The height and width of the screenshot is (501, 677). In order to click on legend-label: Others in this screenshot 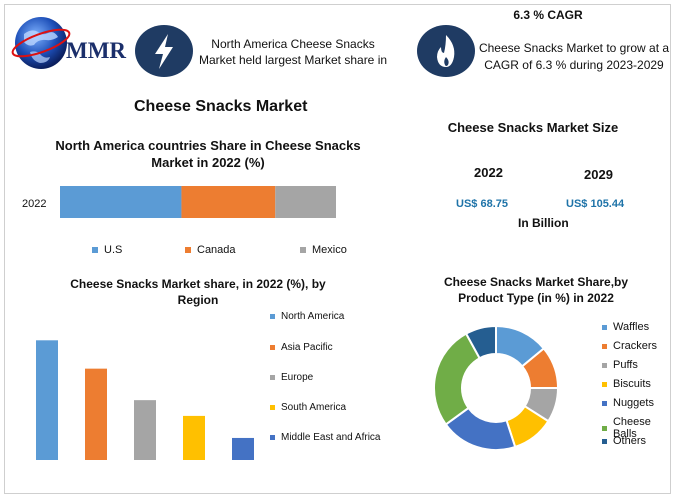, I will do `click(630, 441)`.